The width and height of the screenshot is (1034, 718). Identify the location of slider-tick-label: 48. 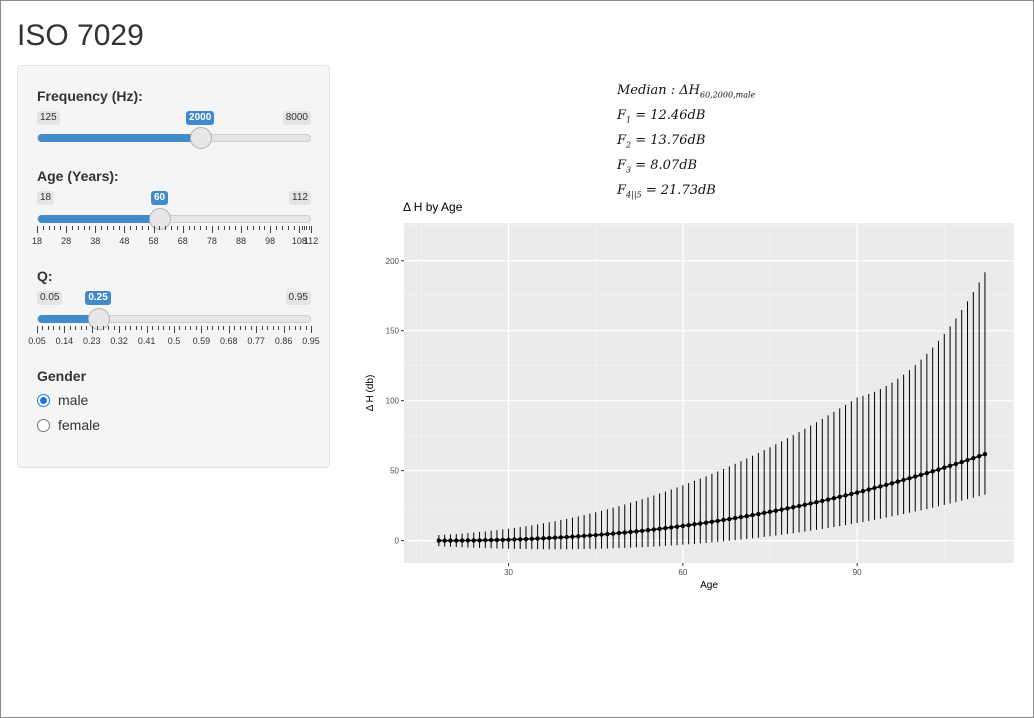
(124, 241).